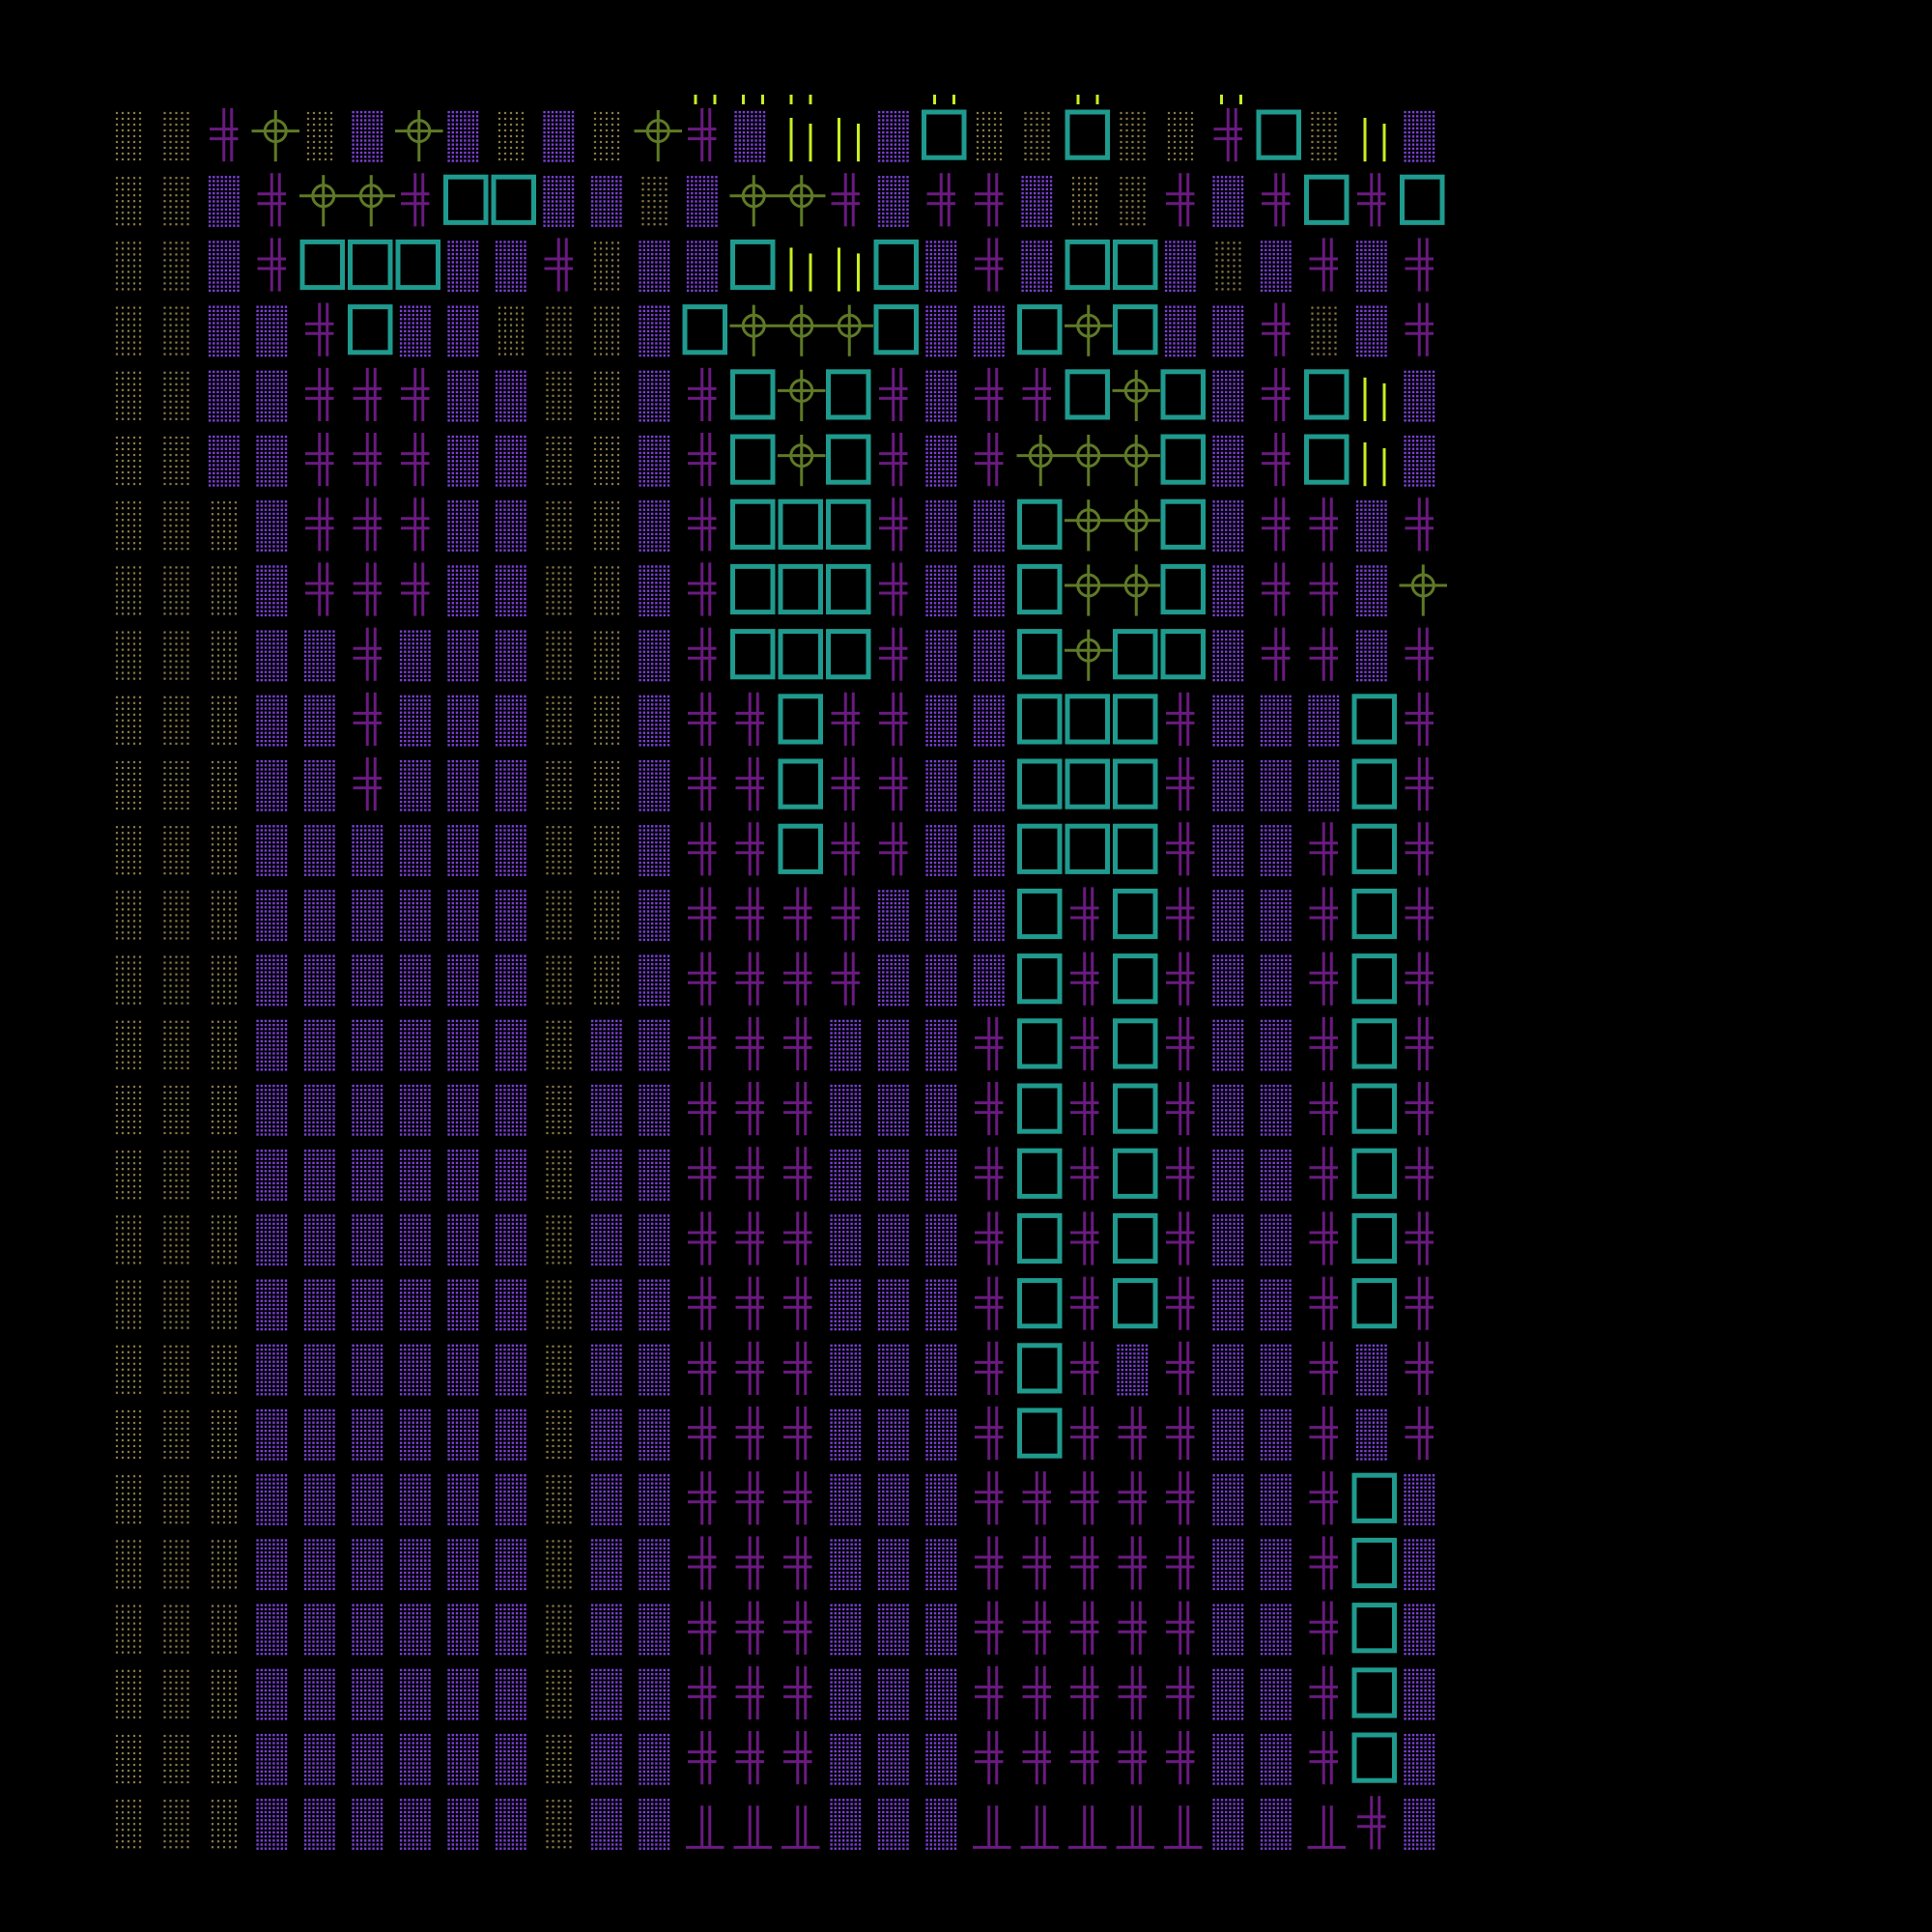 This screenshot has width=1932, height=1932. I want to click on tile-wall-end, so click(1183, 1826).